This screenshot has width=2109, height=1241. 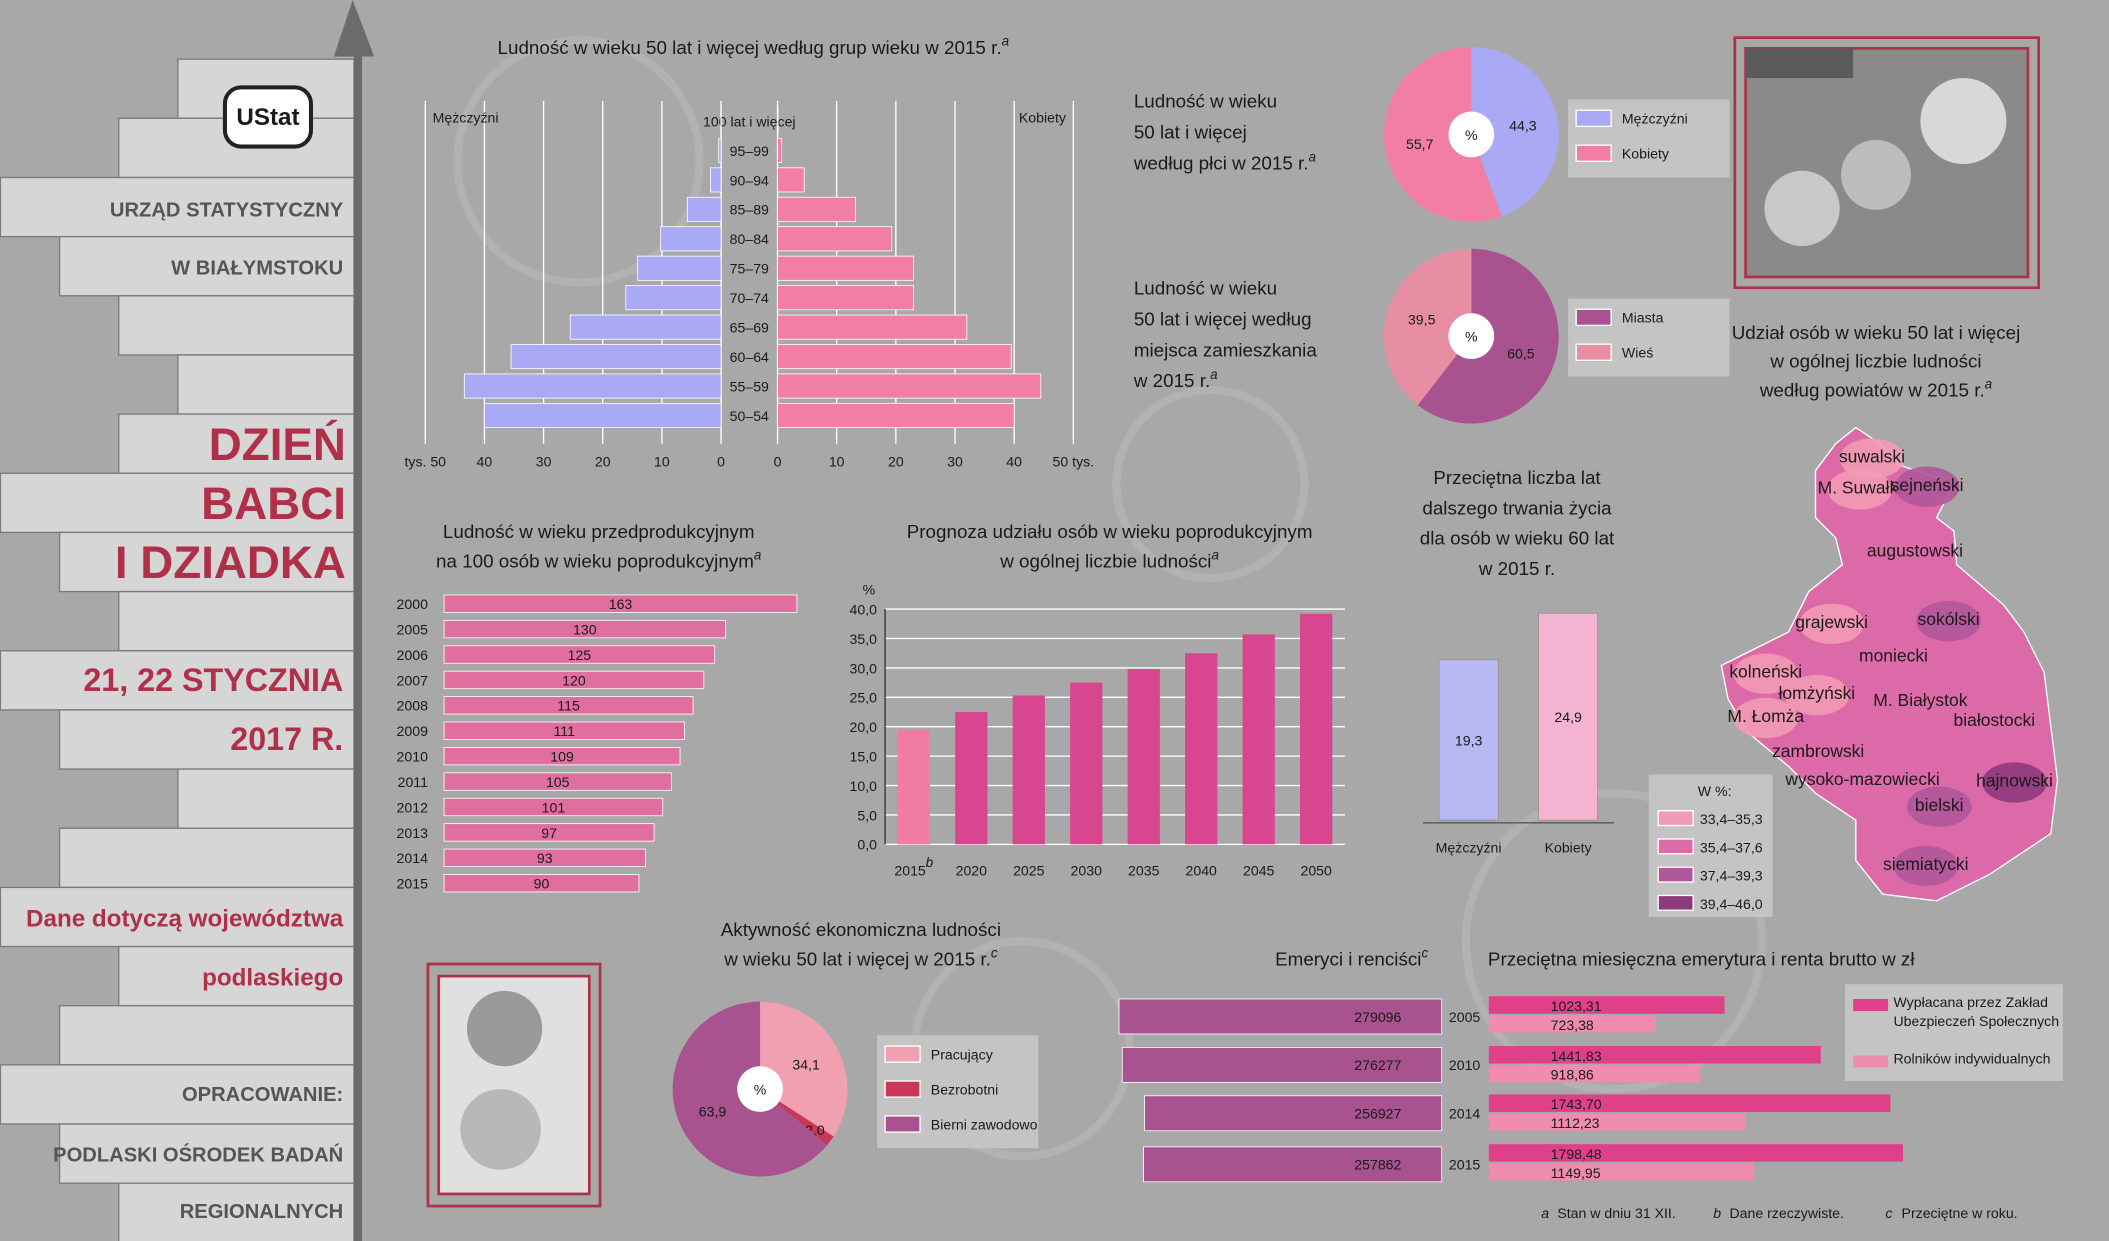 What do you see at coordinates (1616, 1213) in the screenshot?
I see `footnote-text: Stan w dniu 31 XII.` at bounding box center [1616, 1213].